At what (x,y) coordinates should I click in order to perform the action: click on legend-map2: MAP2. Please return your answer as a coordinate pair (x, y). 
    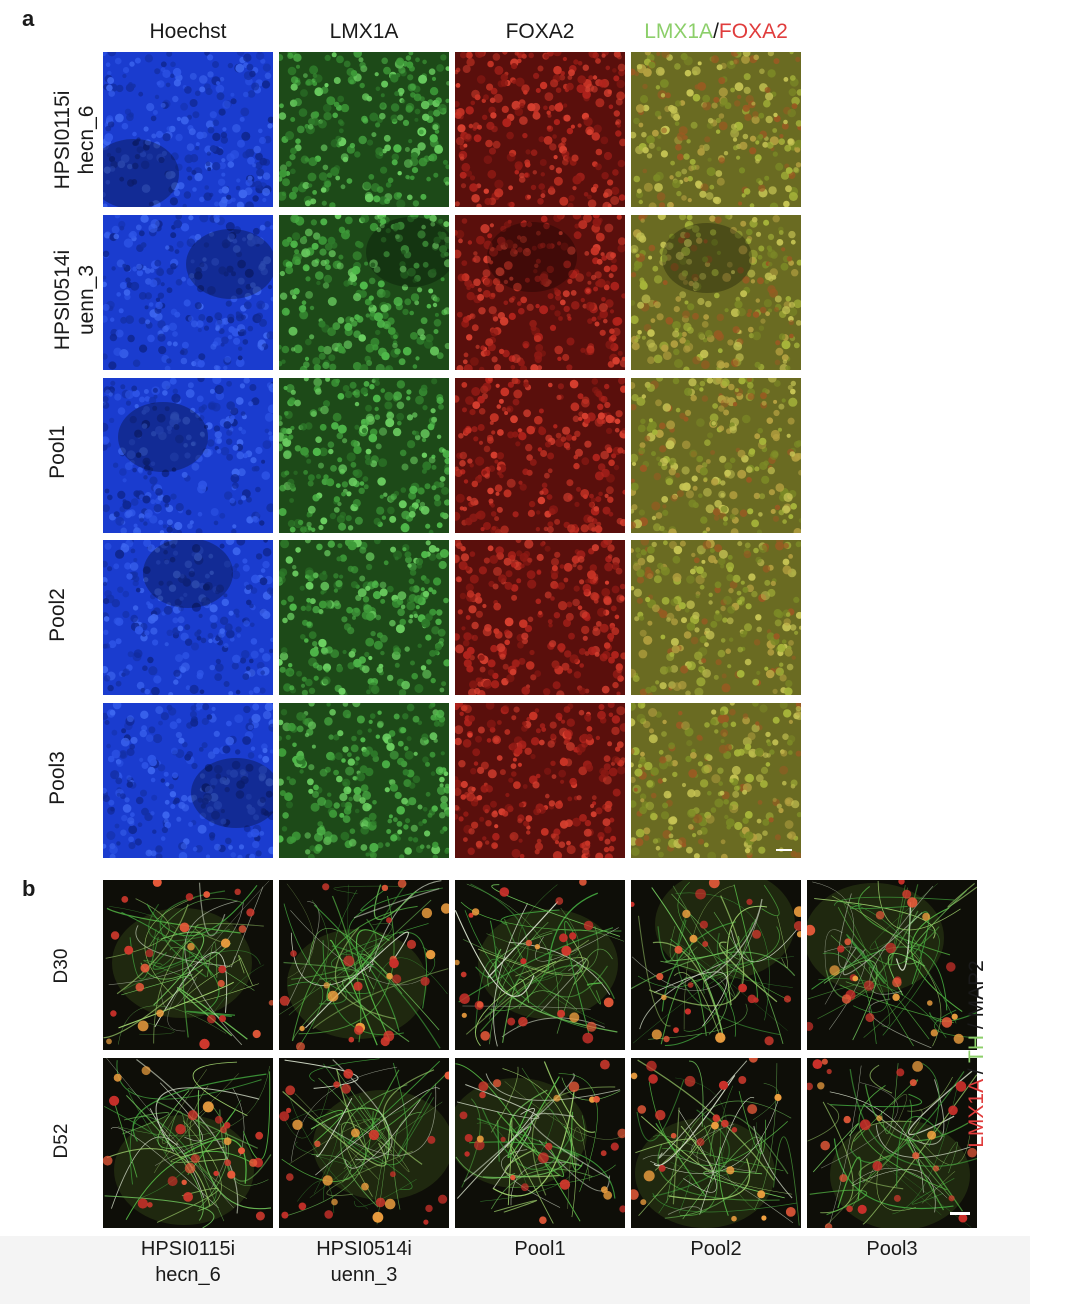
    Looking at the image, I should click on (976, 989).